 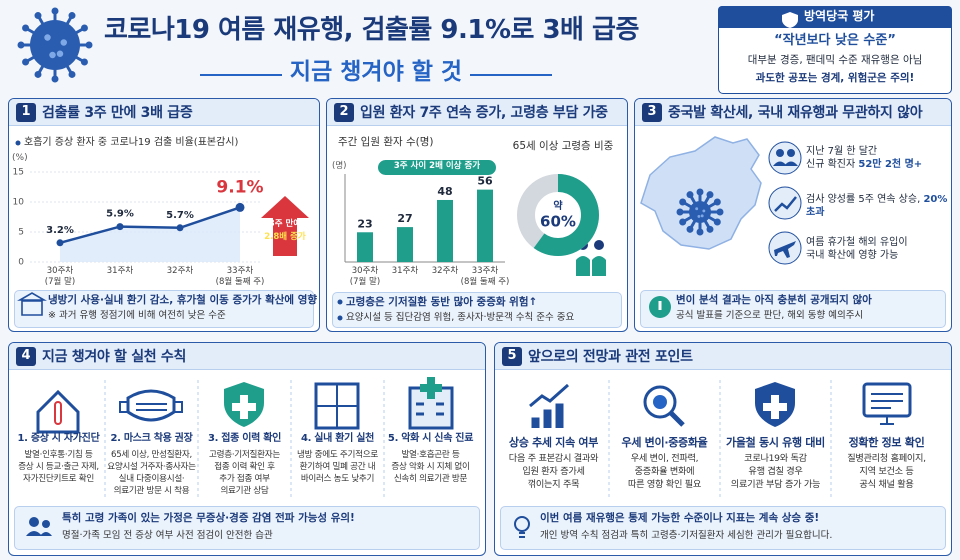 What do you see at coordinates (795, 113) in the screenshot?
I see `panel-title: 중국발 확산세, 국내 재유행과 무관하지 않아` at bounding box center [795, 113].